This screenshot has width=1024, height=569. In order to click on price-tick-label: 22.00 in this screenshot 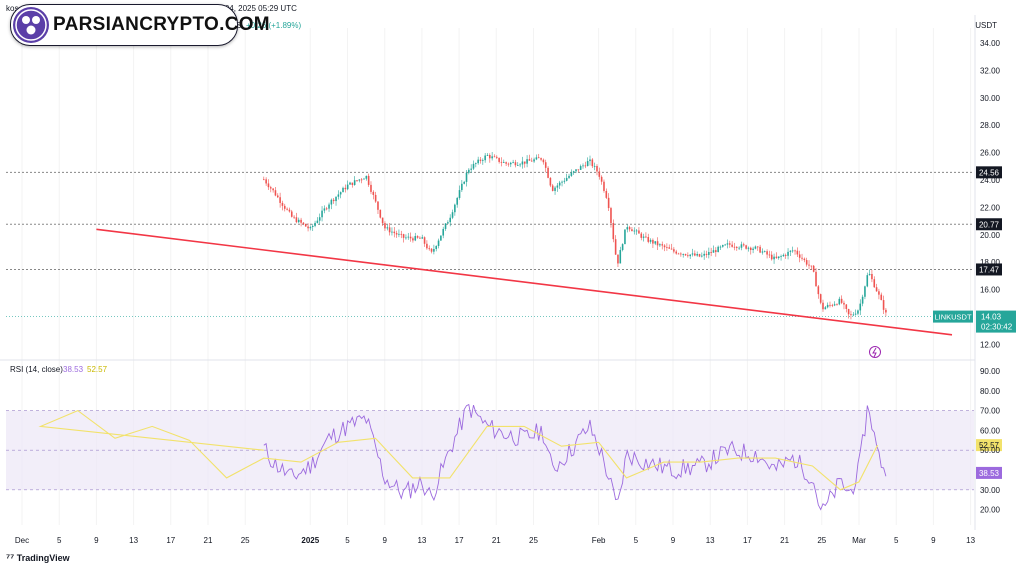, I will do `click(990, 207)`.